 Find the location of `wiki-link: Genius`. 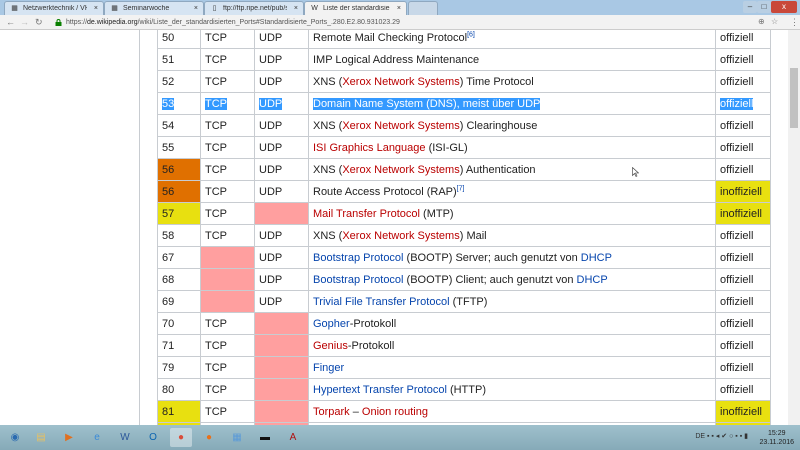

wiki-link: Genius is located at coordinates (330, 345).